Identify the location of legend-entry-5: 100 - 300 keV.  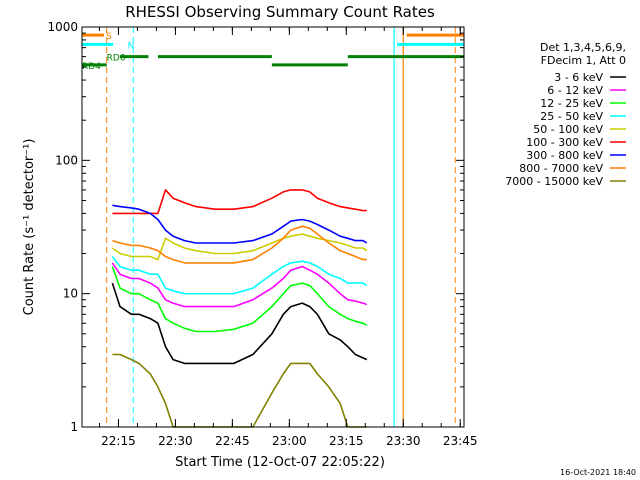
(564, 142).